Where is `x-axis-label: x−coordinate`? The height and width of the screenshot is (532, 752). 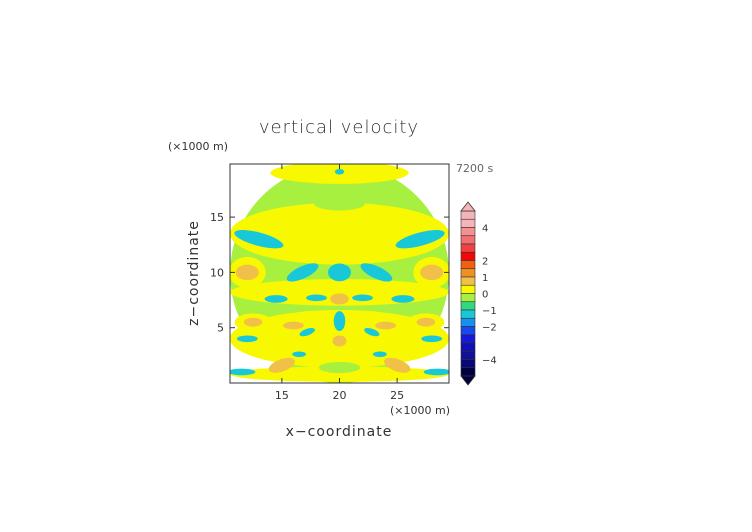 x-axis-label: x−coordinate is located at coordinates (339, 432).